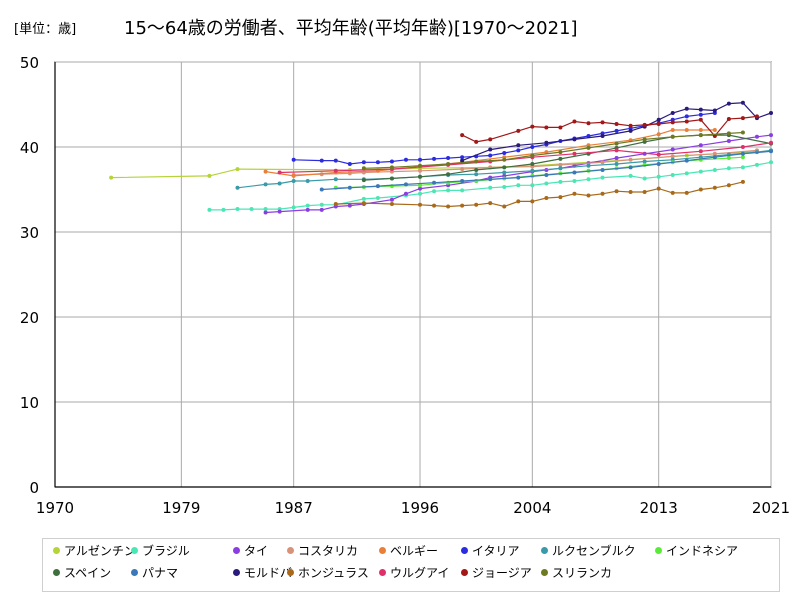 The image size is (800, 600). What do you see at coordinates (29, 148) in the screenshot?
I see `y-tick-label: 40` at bounding box center [29, 148].